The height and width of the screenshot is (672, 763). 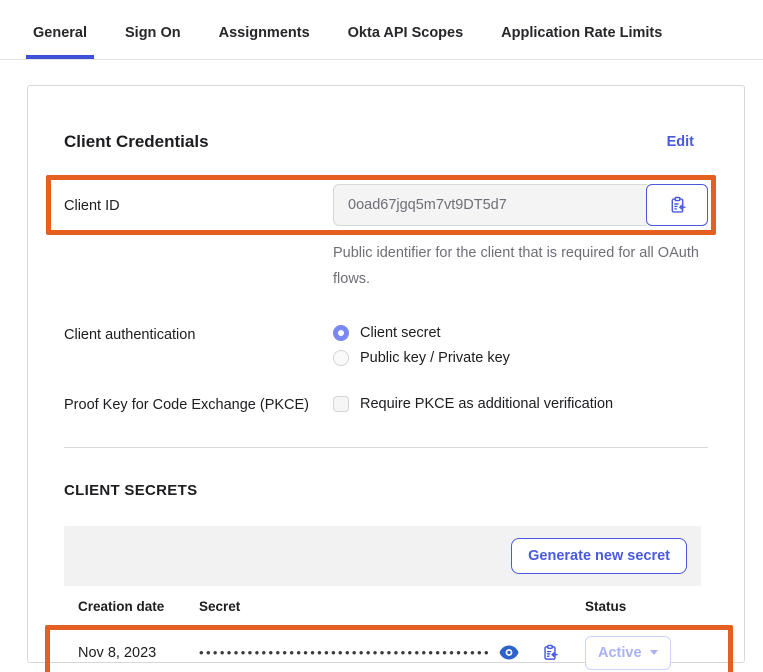 What do you see at coordinates (400, 333) in the screenshot?
I see `radio-option-label: Client secret` at bounding box center [400, 333].